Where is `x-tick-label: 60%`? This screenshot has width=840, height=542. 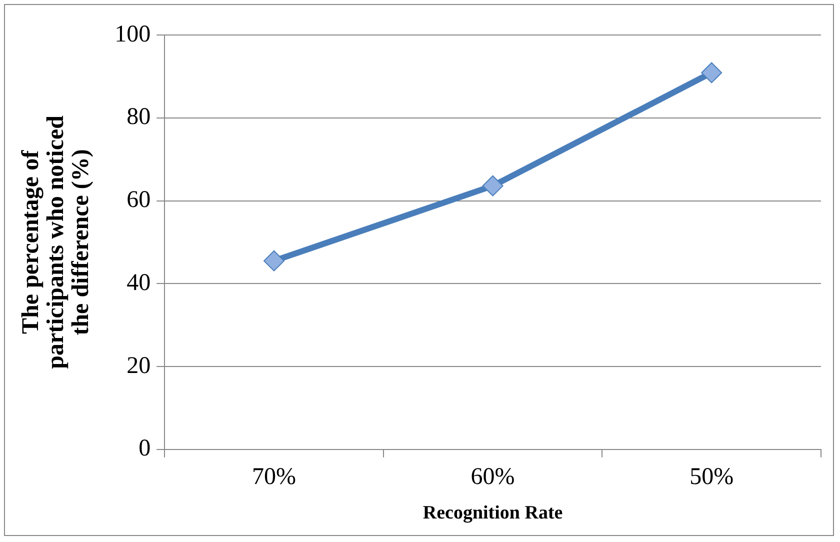
x-tick-label: 60% is located at coordinates (492, 477).